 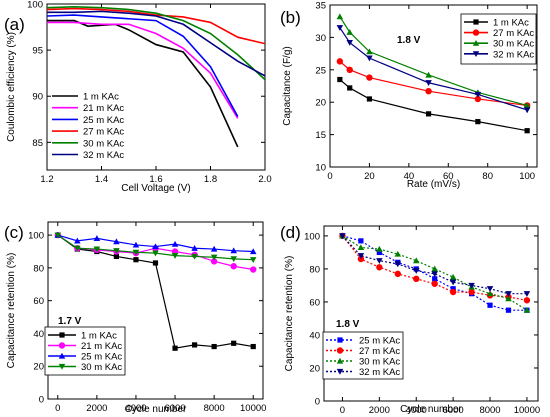 What do you see at coordinates (289, 314) in the screenshot?
I see `y-axis-label: Capacitance retention (%)` at bounding box center [289, 314].